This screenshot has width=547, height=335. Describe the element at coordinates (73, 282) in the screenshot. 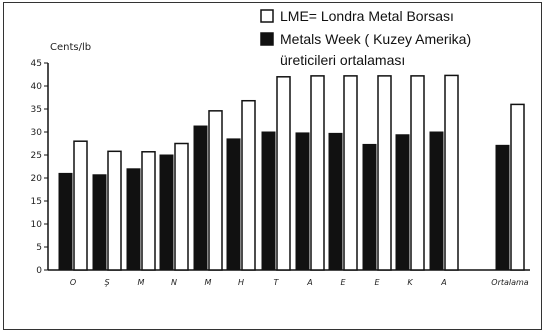

I see `x-tick-label: O` at that location.